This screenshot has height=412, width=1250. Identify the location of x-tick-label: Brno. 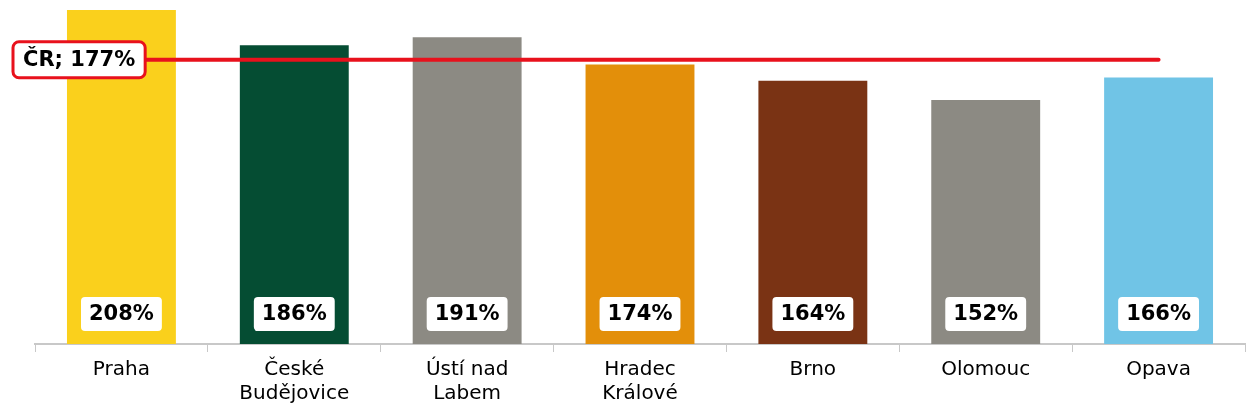
(813, 368).